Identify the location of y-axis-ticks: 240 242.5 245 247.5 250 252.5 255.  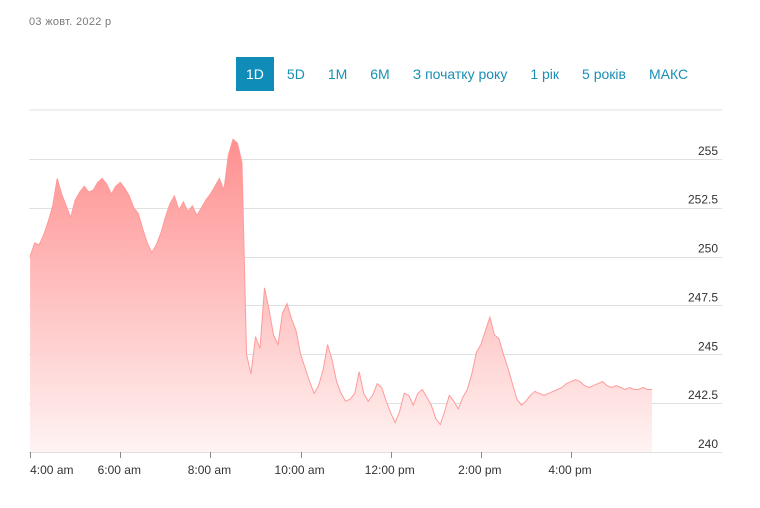
(703, 297).